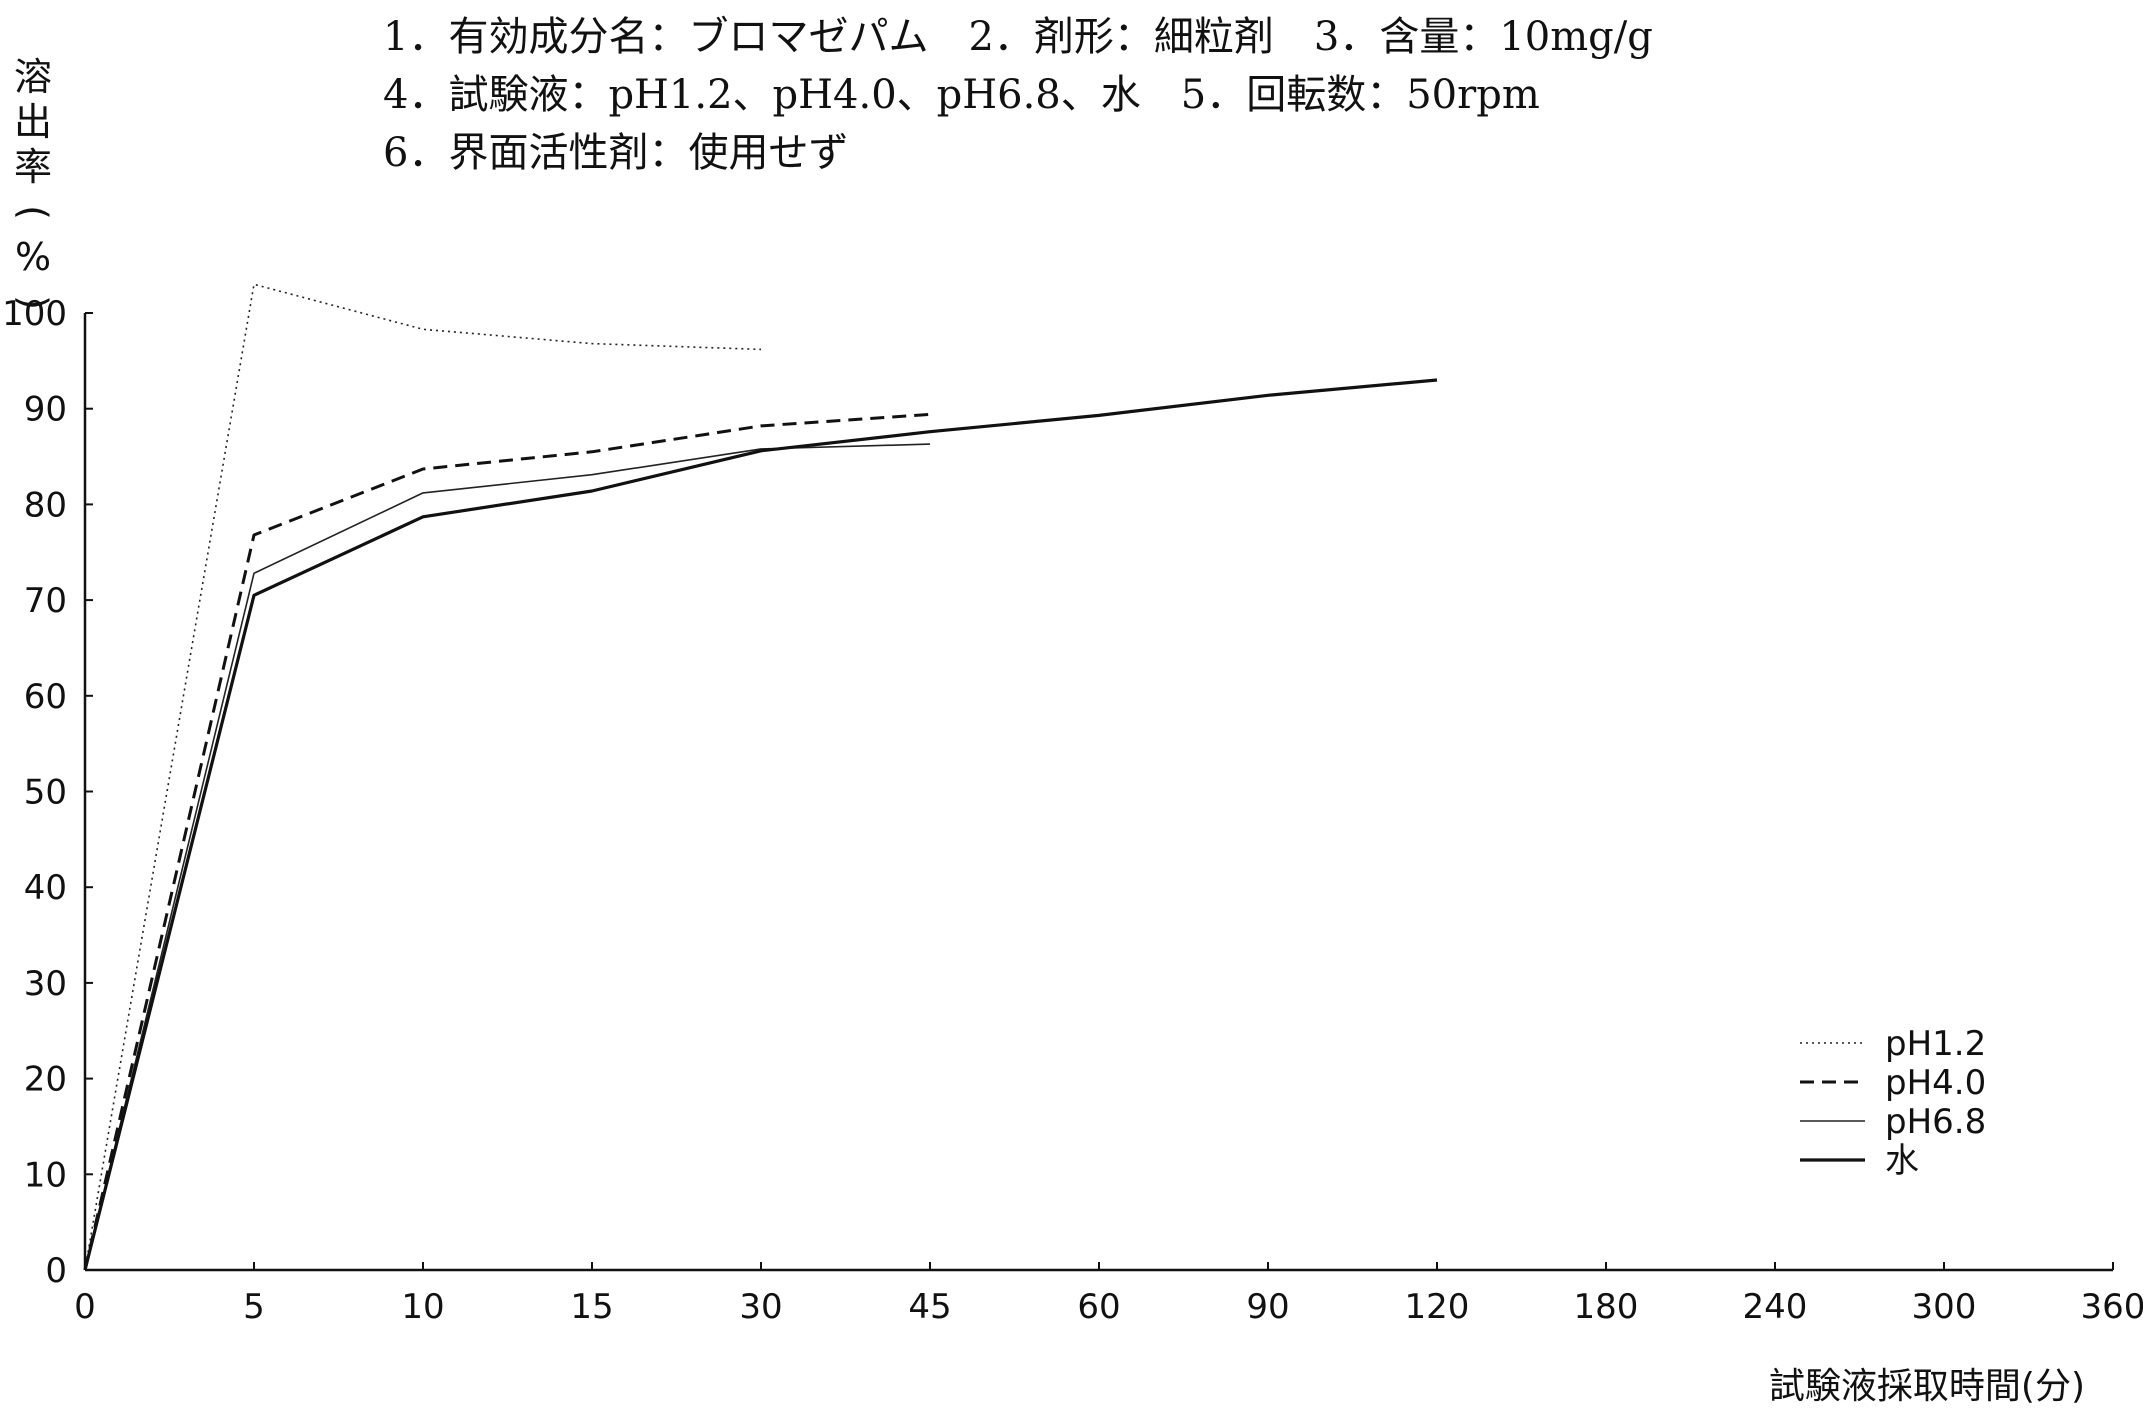  What do you see at coordinates (33, 257) in the screenshot?
I see `y-axis-title-char: %` at bounding box center [33, 257].